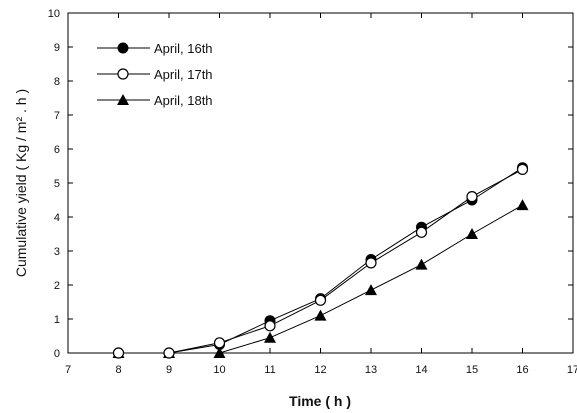  What do you see at coordinates (57, 354) in the screenshot?
I see `y-tick-label: 0` at bounding box center [57, 354].